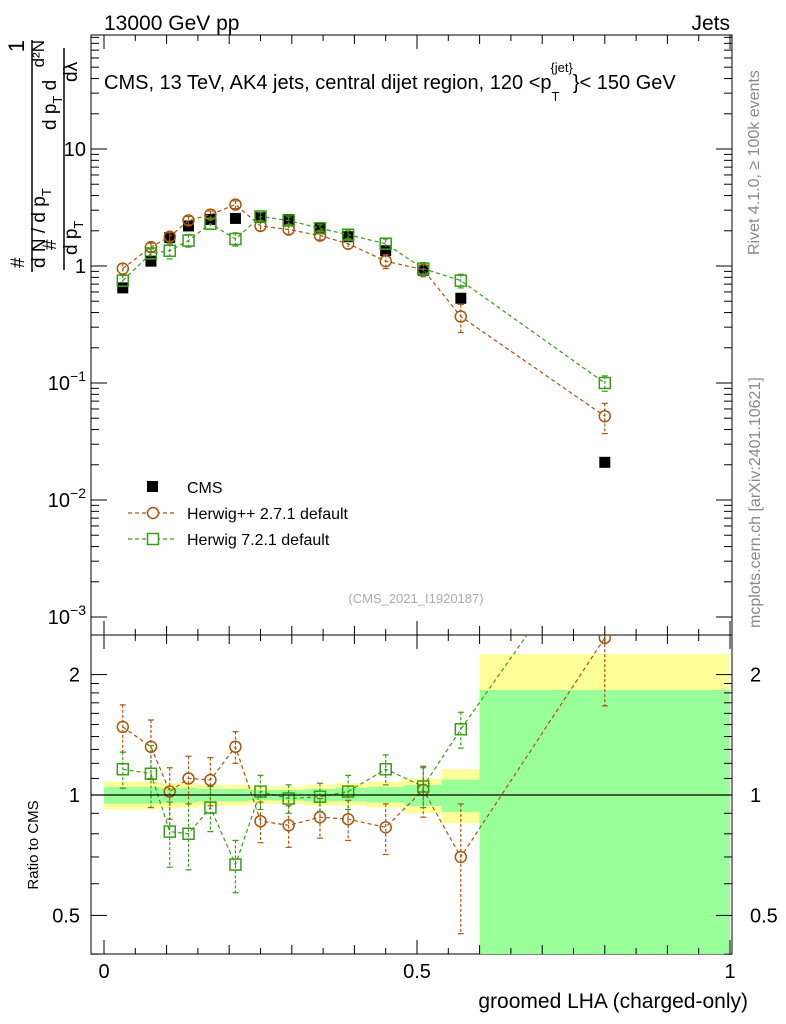 The image size is (786, 1024). I want to click on main-y-axis-label: # d N / d pT 1 # d pT d pT d d²N dλ, so click(45, 156).